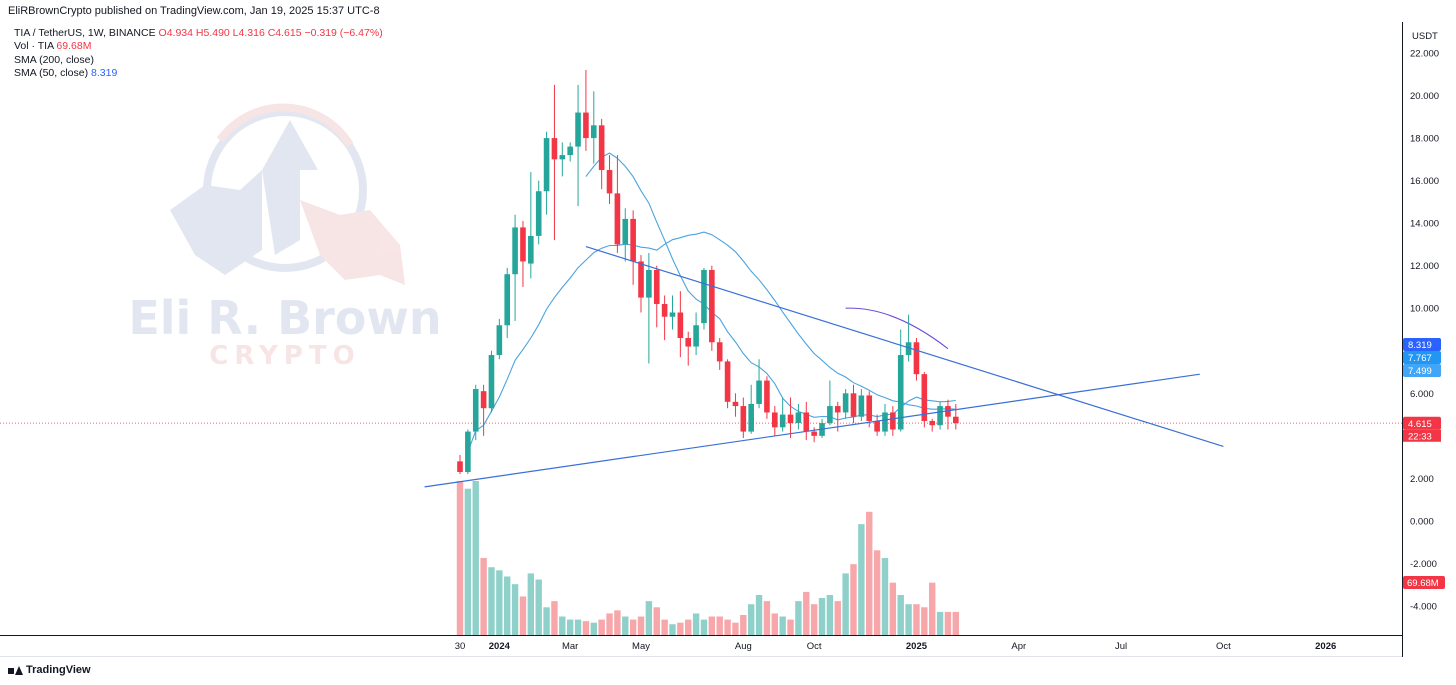 This screenshot has width=1456, height=685. I want to click on time-axis: 30 2024 Mar May Aug Oct 2025 Apr Jul Oct 2026, so click(896, 646).